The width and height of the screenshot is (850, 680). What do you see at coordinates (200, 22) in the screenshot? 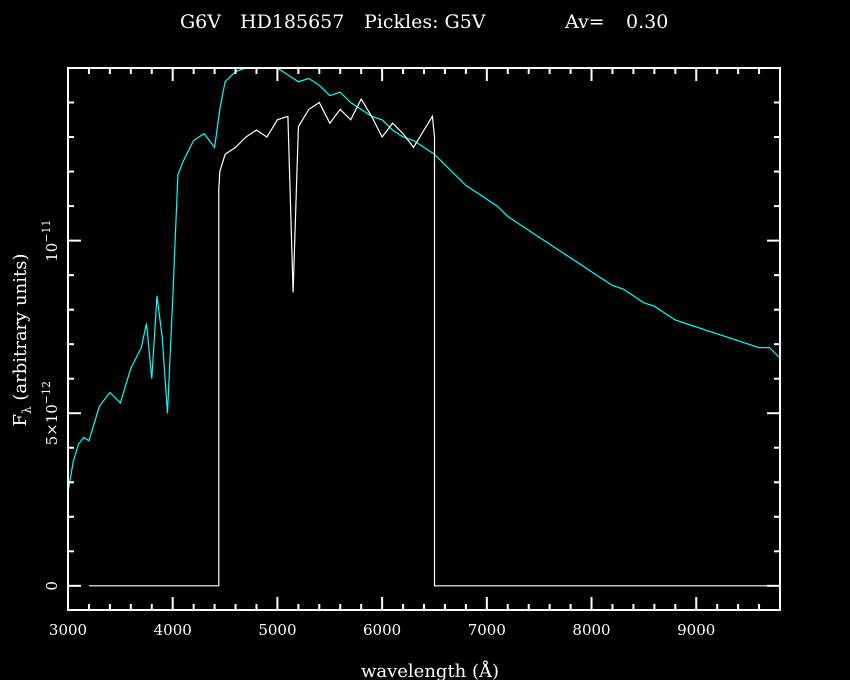
I see `title-spectral-type: G6V` at bounding box center [200, 22].